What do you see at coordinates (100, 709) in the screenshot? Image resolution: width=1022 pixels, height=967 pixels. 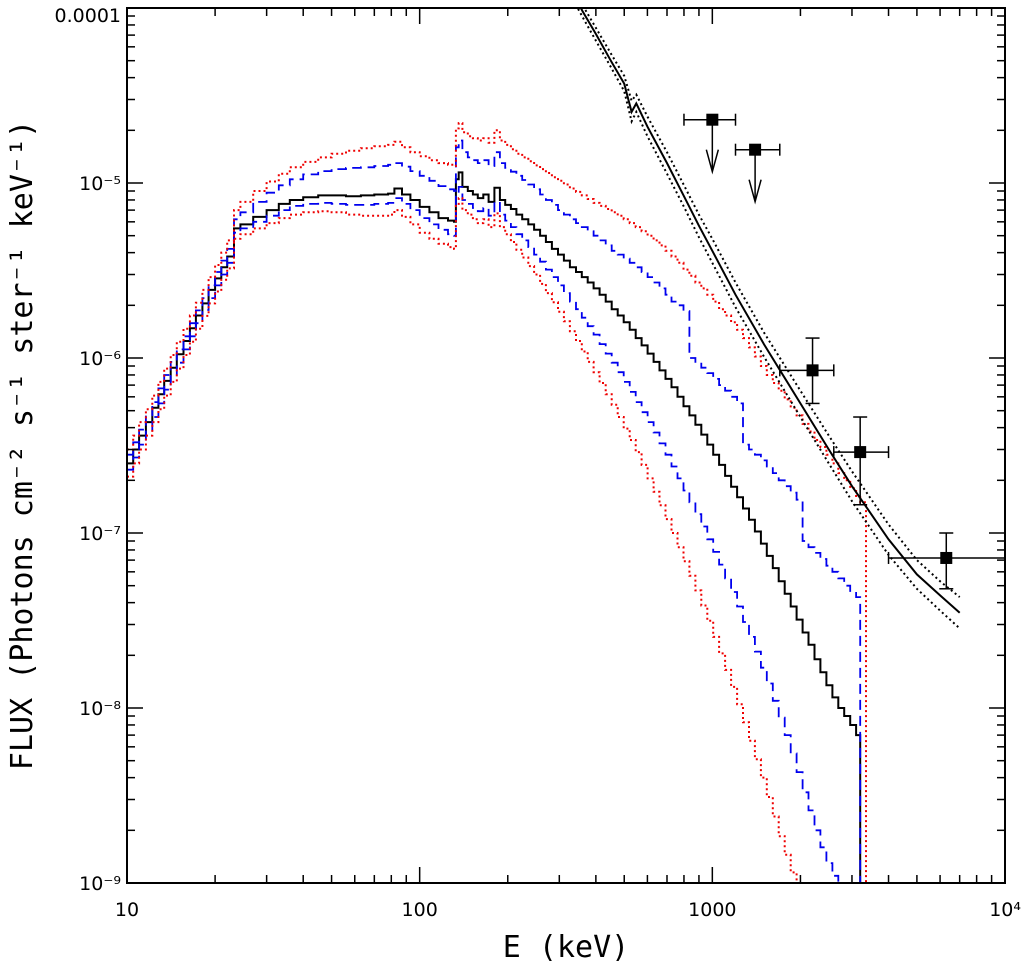 I see `y-tick-label: 10⁻⁸` at bounding box center [100, 709].